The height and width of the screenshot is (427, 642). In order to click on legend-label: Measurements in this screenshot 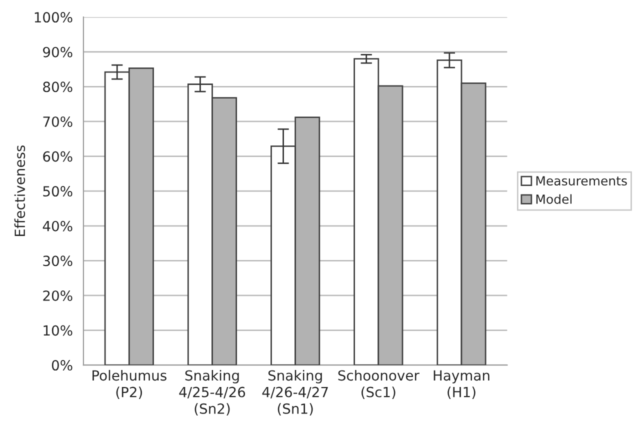, I will do `click(581, 181)`.